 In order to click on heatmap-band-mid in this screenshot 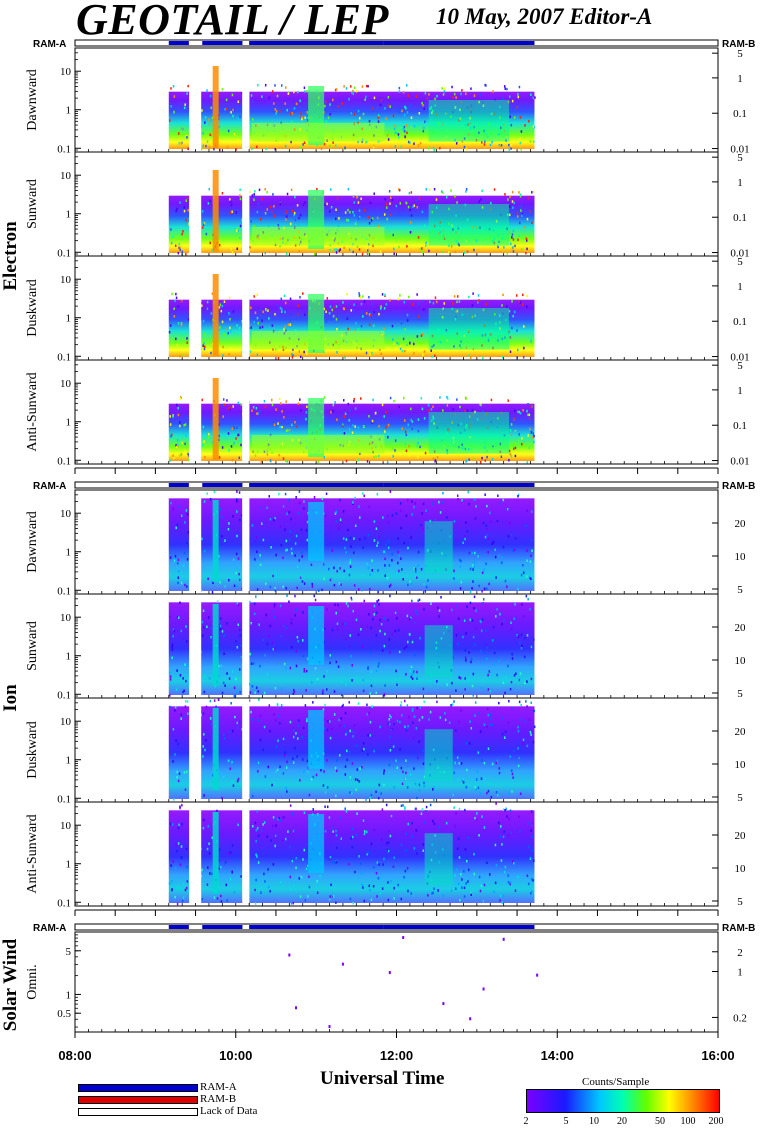, I will do `click(469, 225)`.